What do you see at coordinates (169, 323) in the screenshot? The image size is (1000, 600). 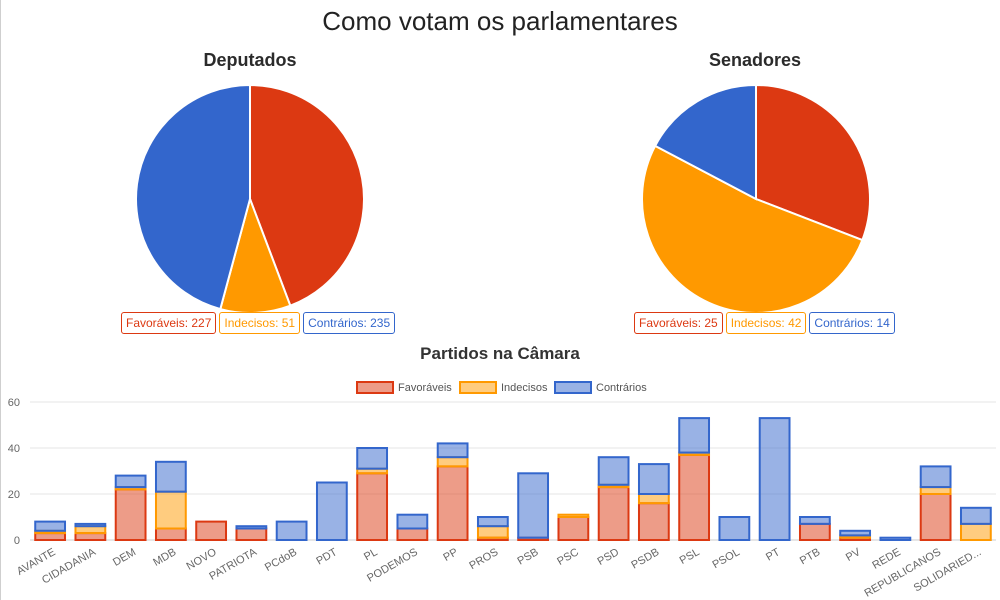 I see `deputados-legend-favoraveis: Favoráveis: 227` at bounding box center [169, 323].